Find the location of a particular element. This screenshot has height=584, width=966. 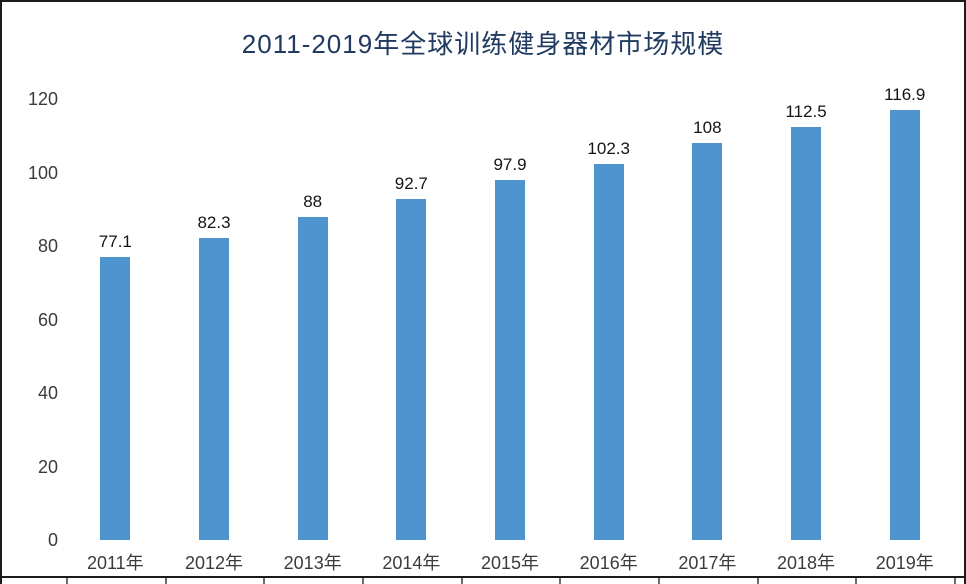

bar-group: 77.1 is located at coordinates (115, 319).